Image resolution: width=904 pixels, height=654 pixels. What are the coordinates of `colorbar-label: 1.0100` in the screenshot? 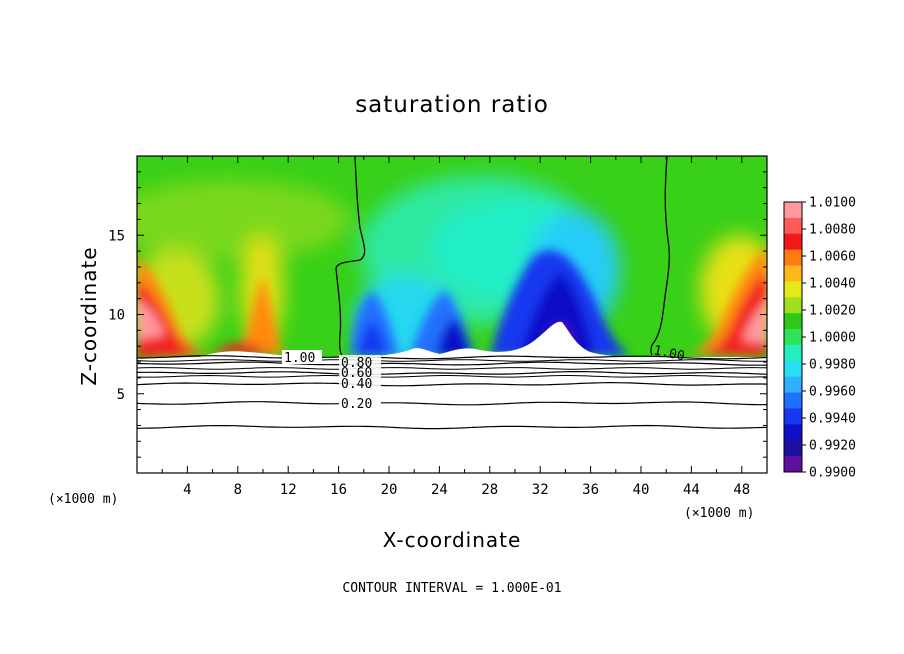 It's located at (832, 203).